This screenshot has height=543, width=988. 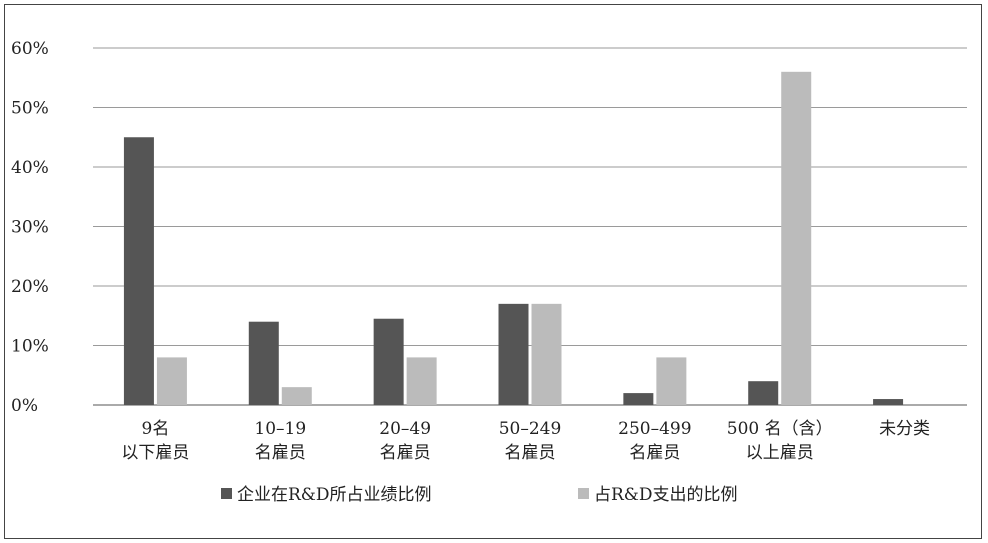 I want to click on x-category-label: 20–49, so click(x=405, y=429).